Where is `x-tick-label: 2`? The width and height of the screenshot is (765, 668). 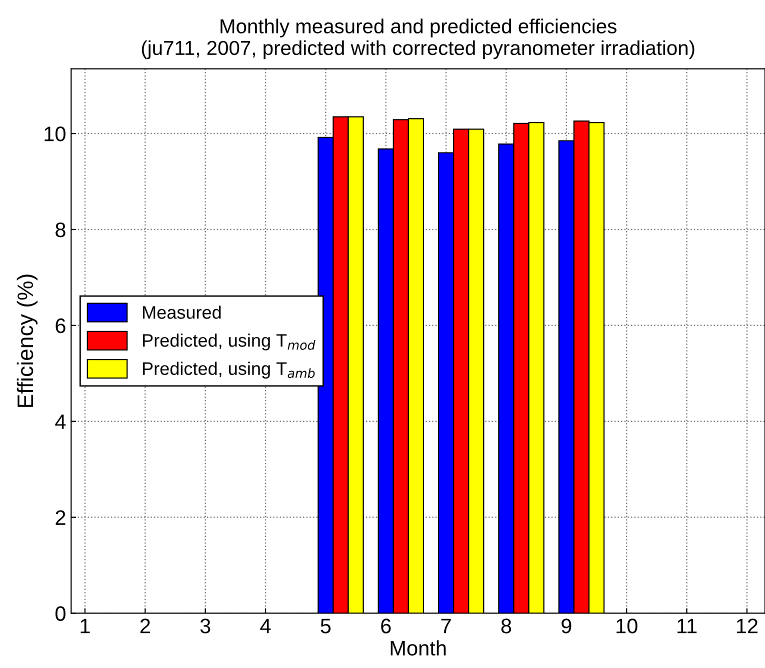
x-tick-label: 2 is located at coordinates (145, 626).